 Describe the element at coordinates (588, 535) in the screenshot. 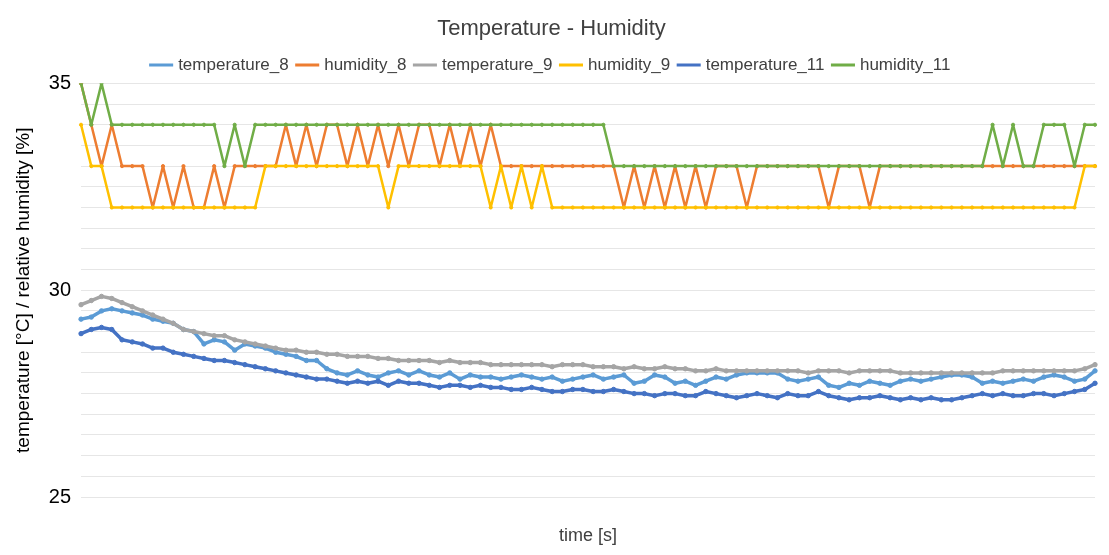

I see `x-axis-title: time [s]` at that location.